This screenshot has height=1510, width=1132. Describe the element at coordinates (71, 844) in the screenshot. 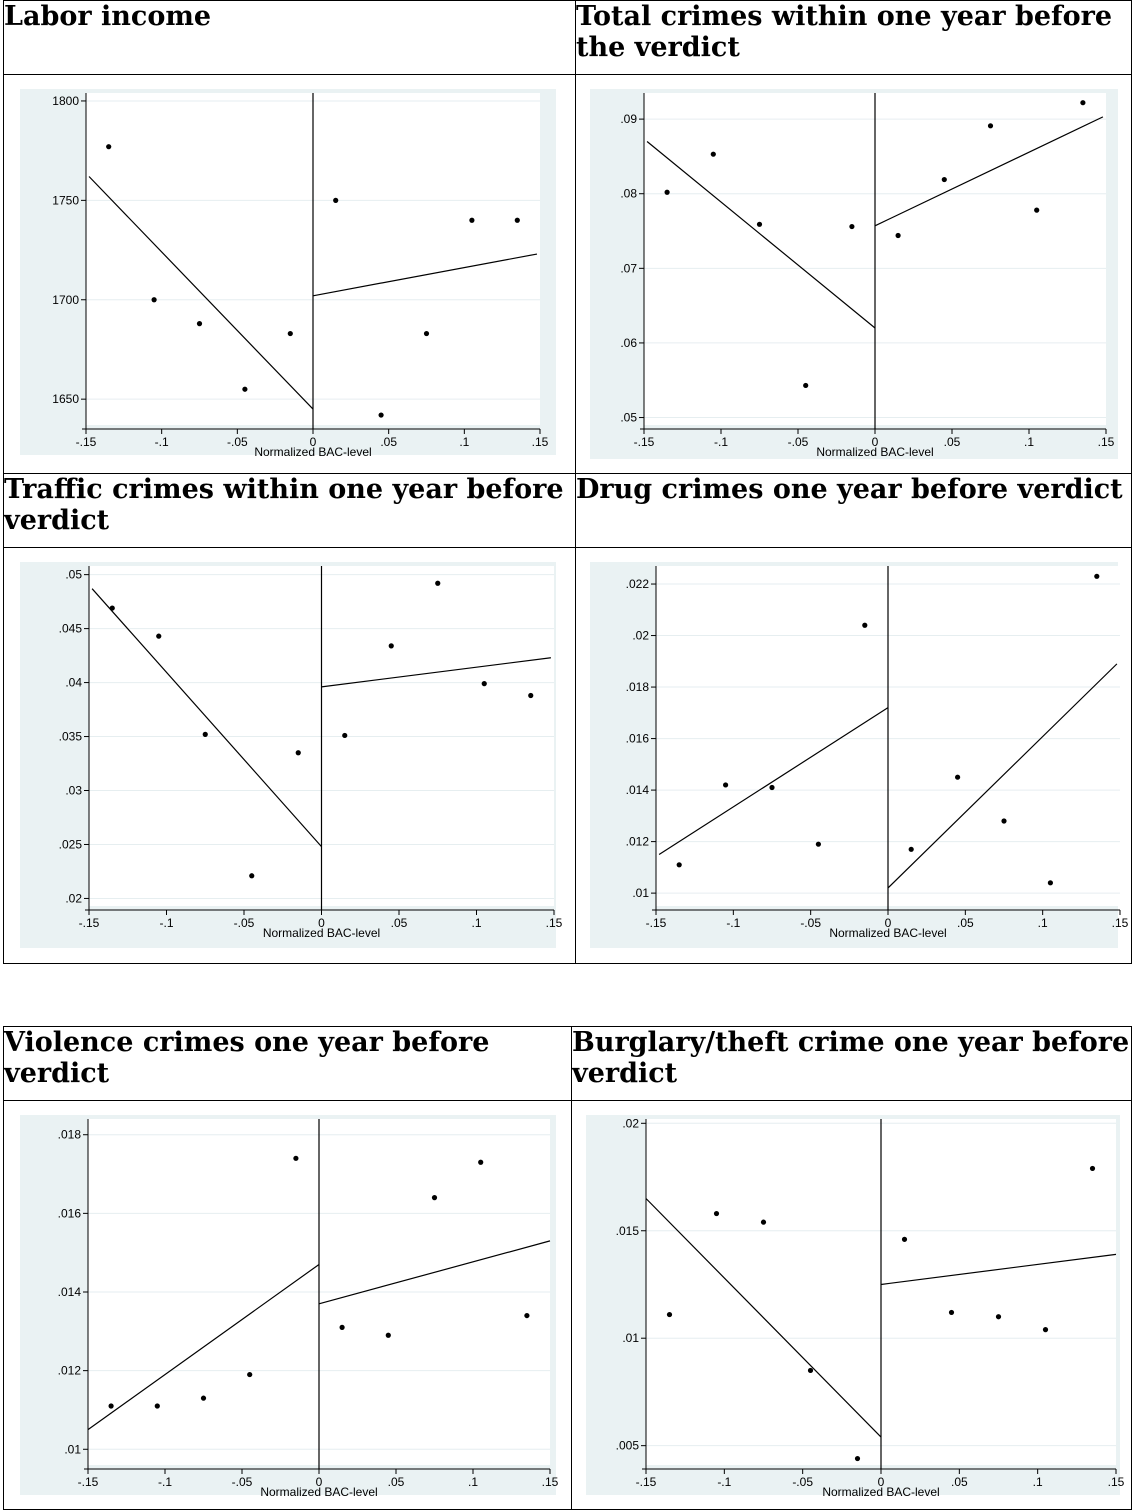

I see `y-tick-label: .025` at that location.